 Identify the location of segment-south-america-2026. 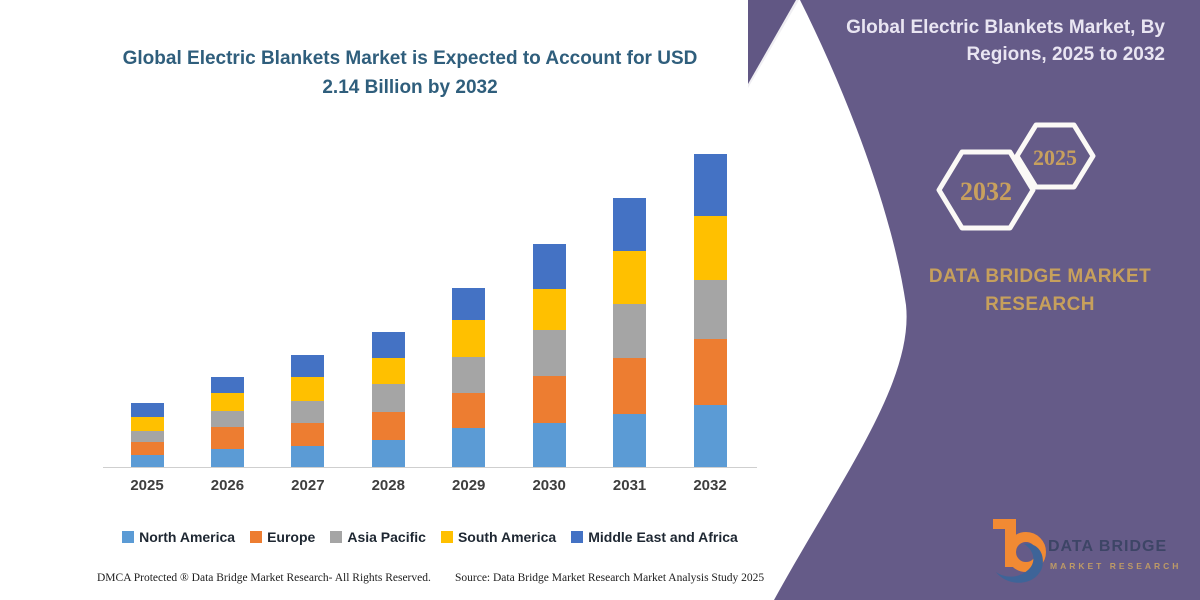
(227, 402).